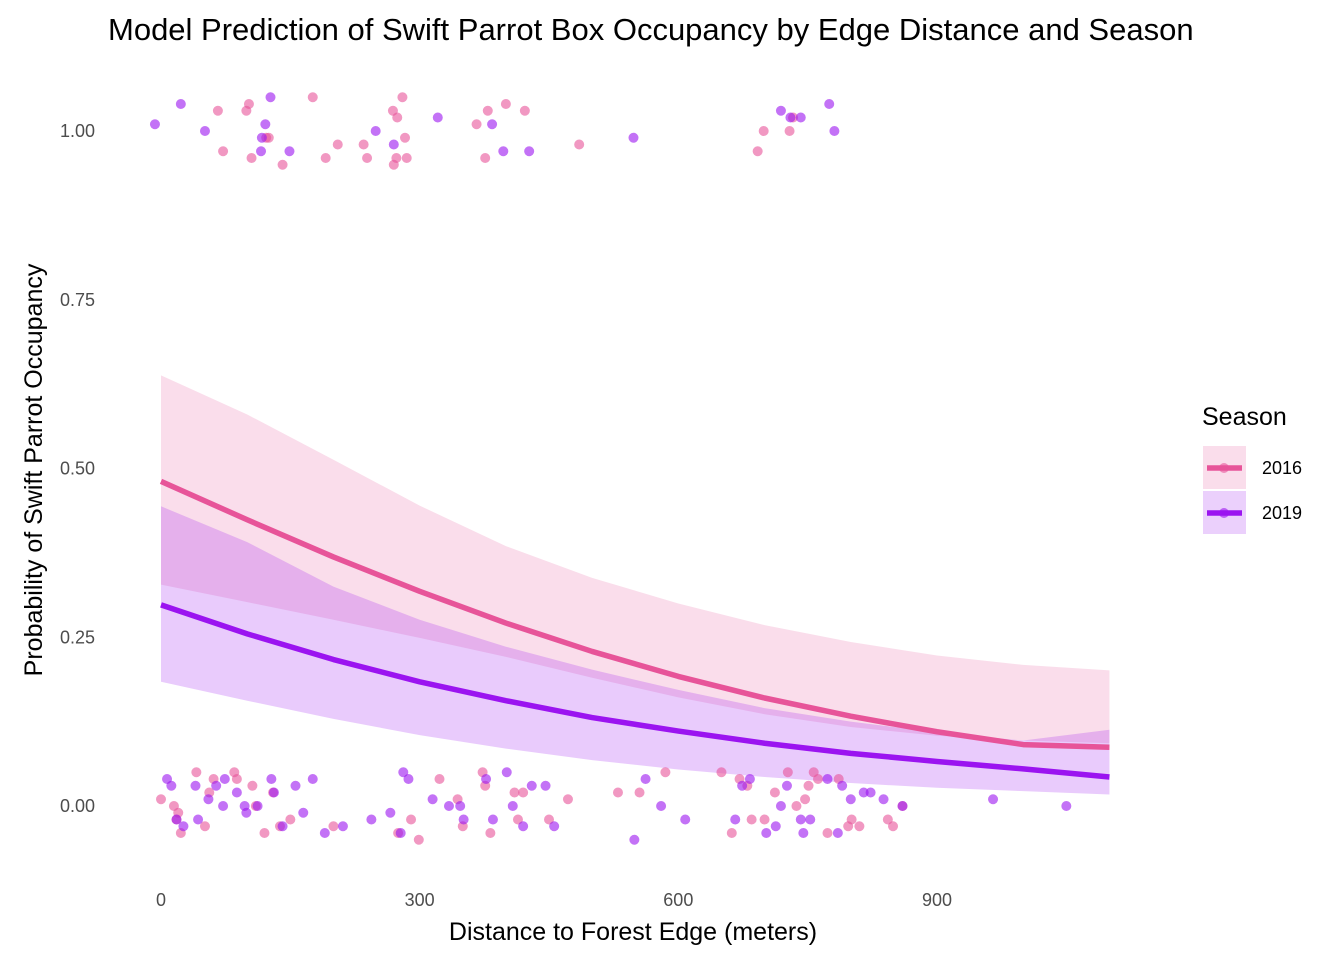 The width and height of the screenshot is (1344, 960). I want to click on x-tick-label: 600, so click(678, 900).